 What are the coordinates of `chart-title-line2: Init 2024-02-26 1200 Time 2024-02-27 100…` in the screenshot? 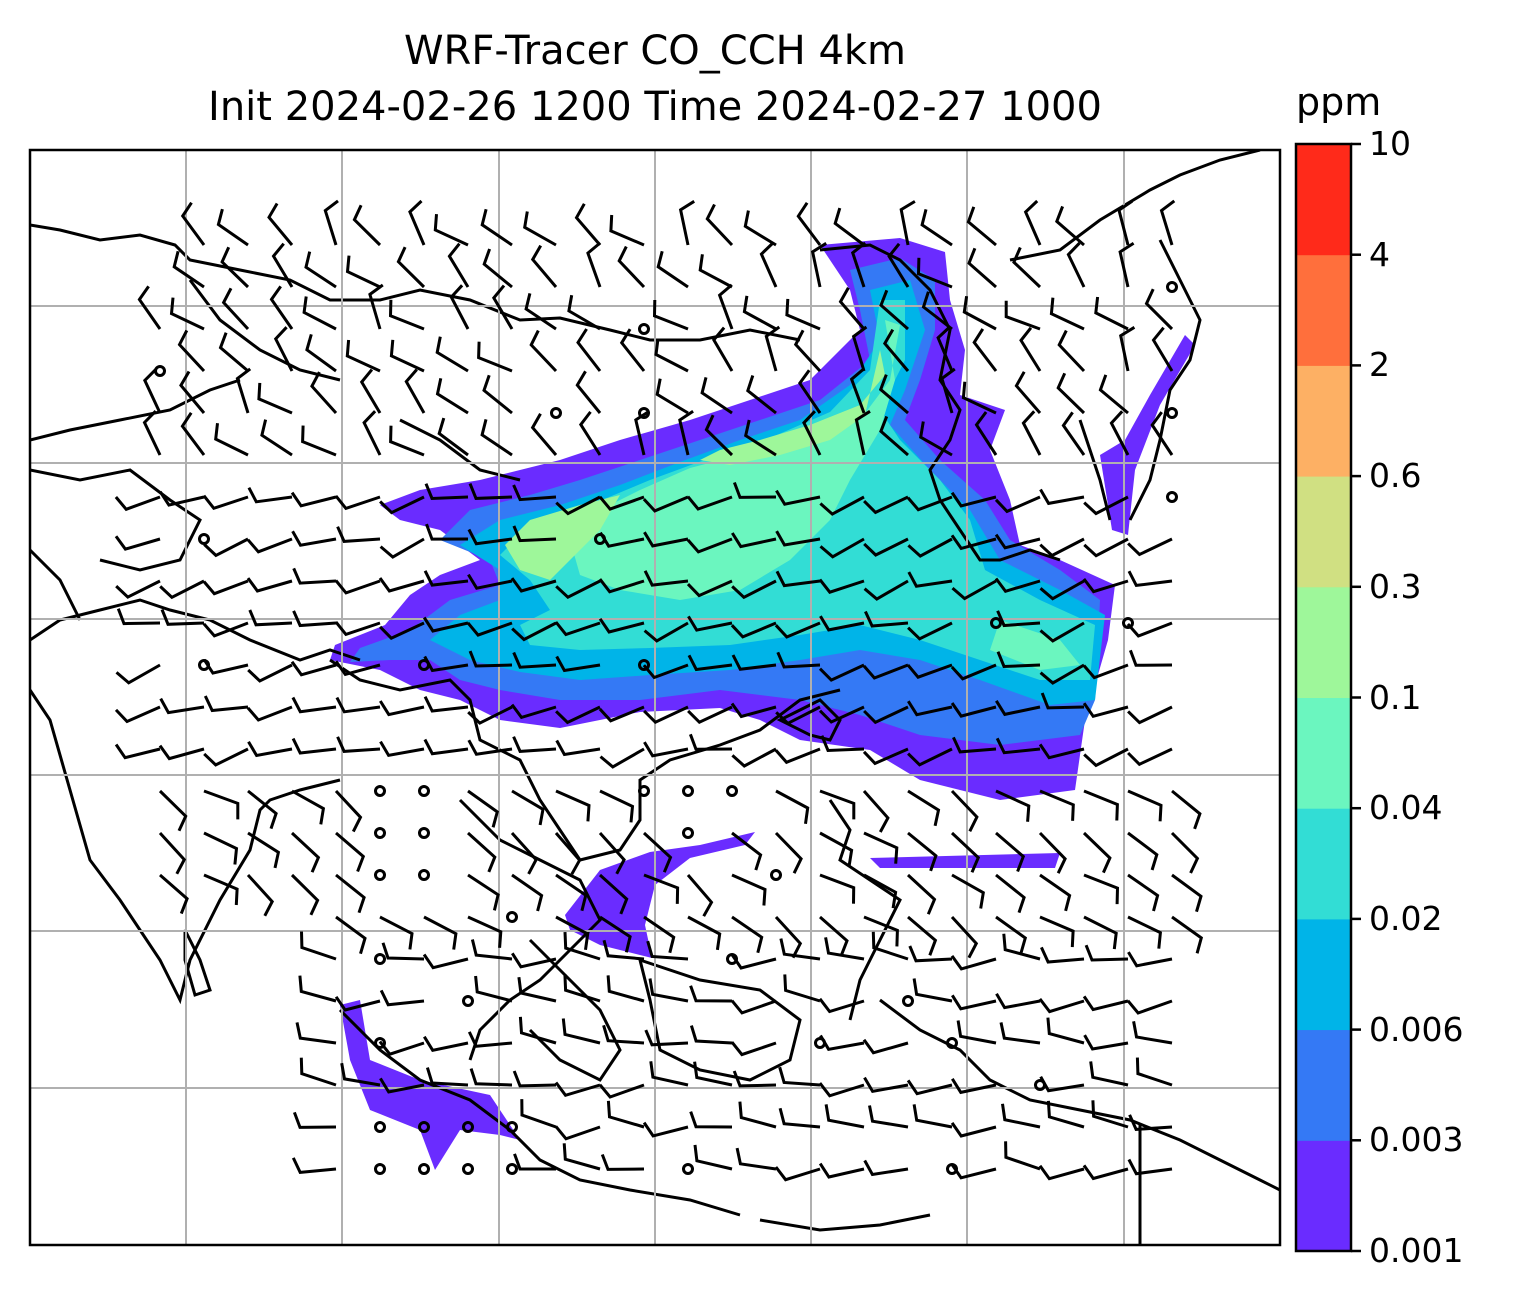 It's located at (655, 107).